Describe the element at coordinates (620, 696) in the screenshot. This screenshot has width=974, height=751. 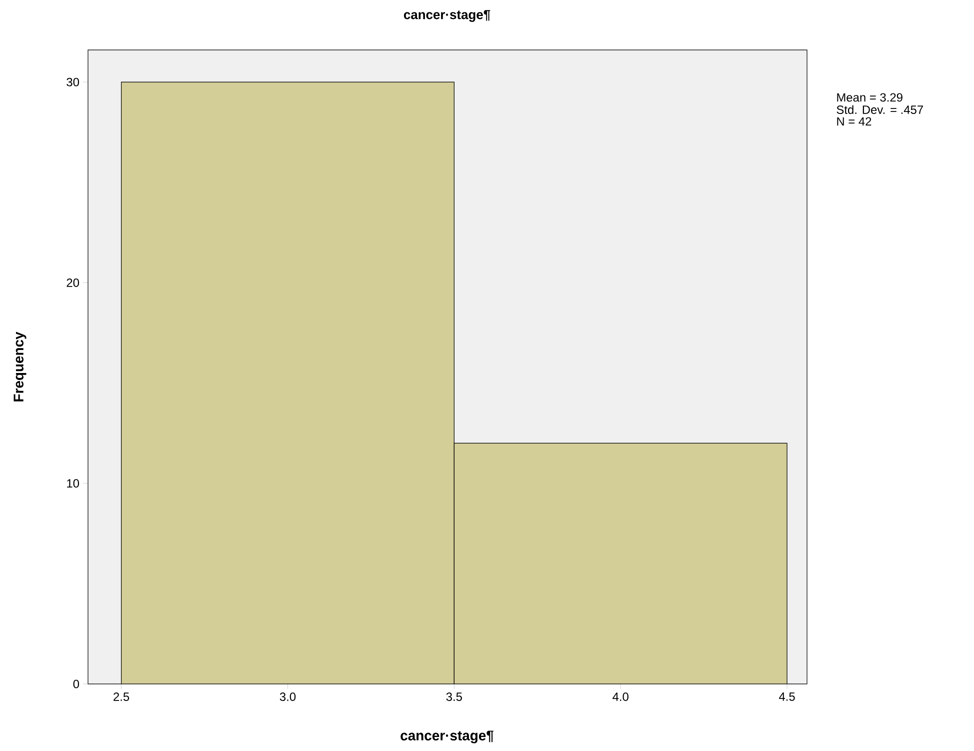
I see `x-tick-label: 4.0` at that location.